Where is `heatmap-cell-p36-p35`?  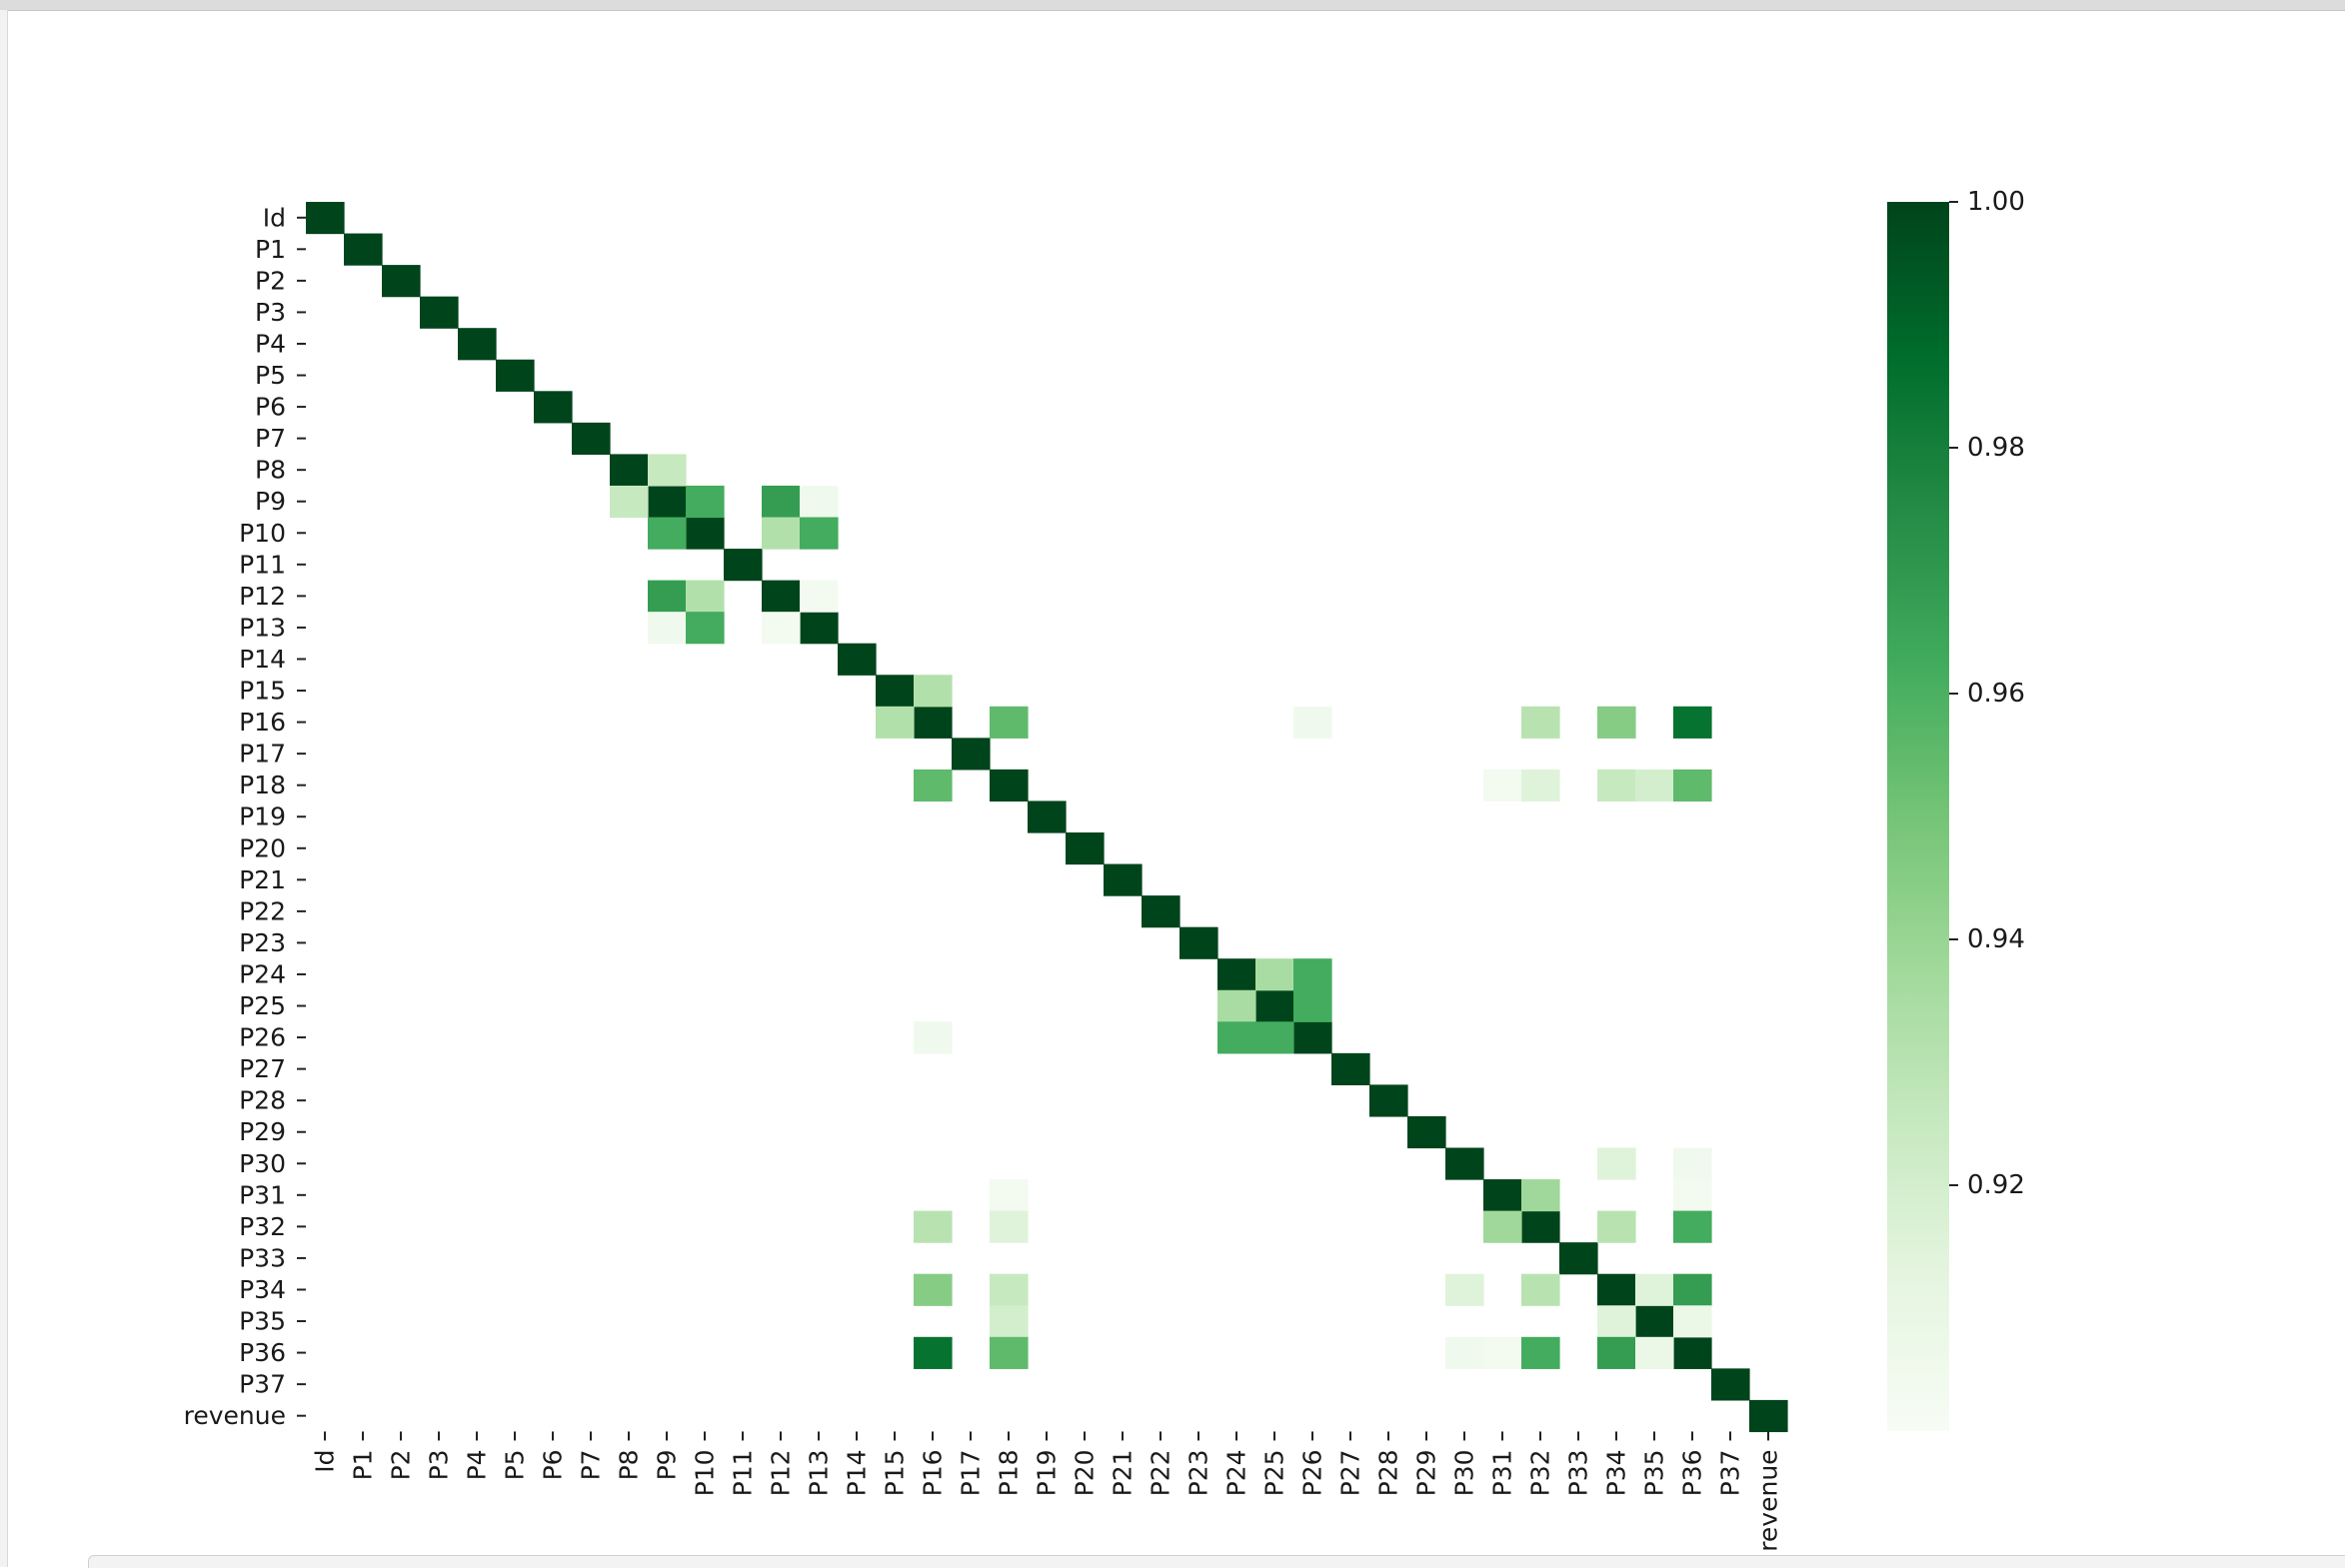
heatmap-cell-p36-p35 is located at coordinates (1654, 1353).